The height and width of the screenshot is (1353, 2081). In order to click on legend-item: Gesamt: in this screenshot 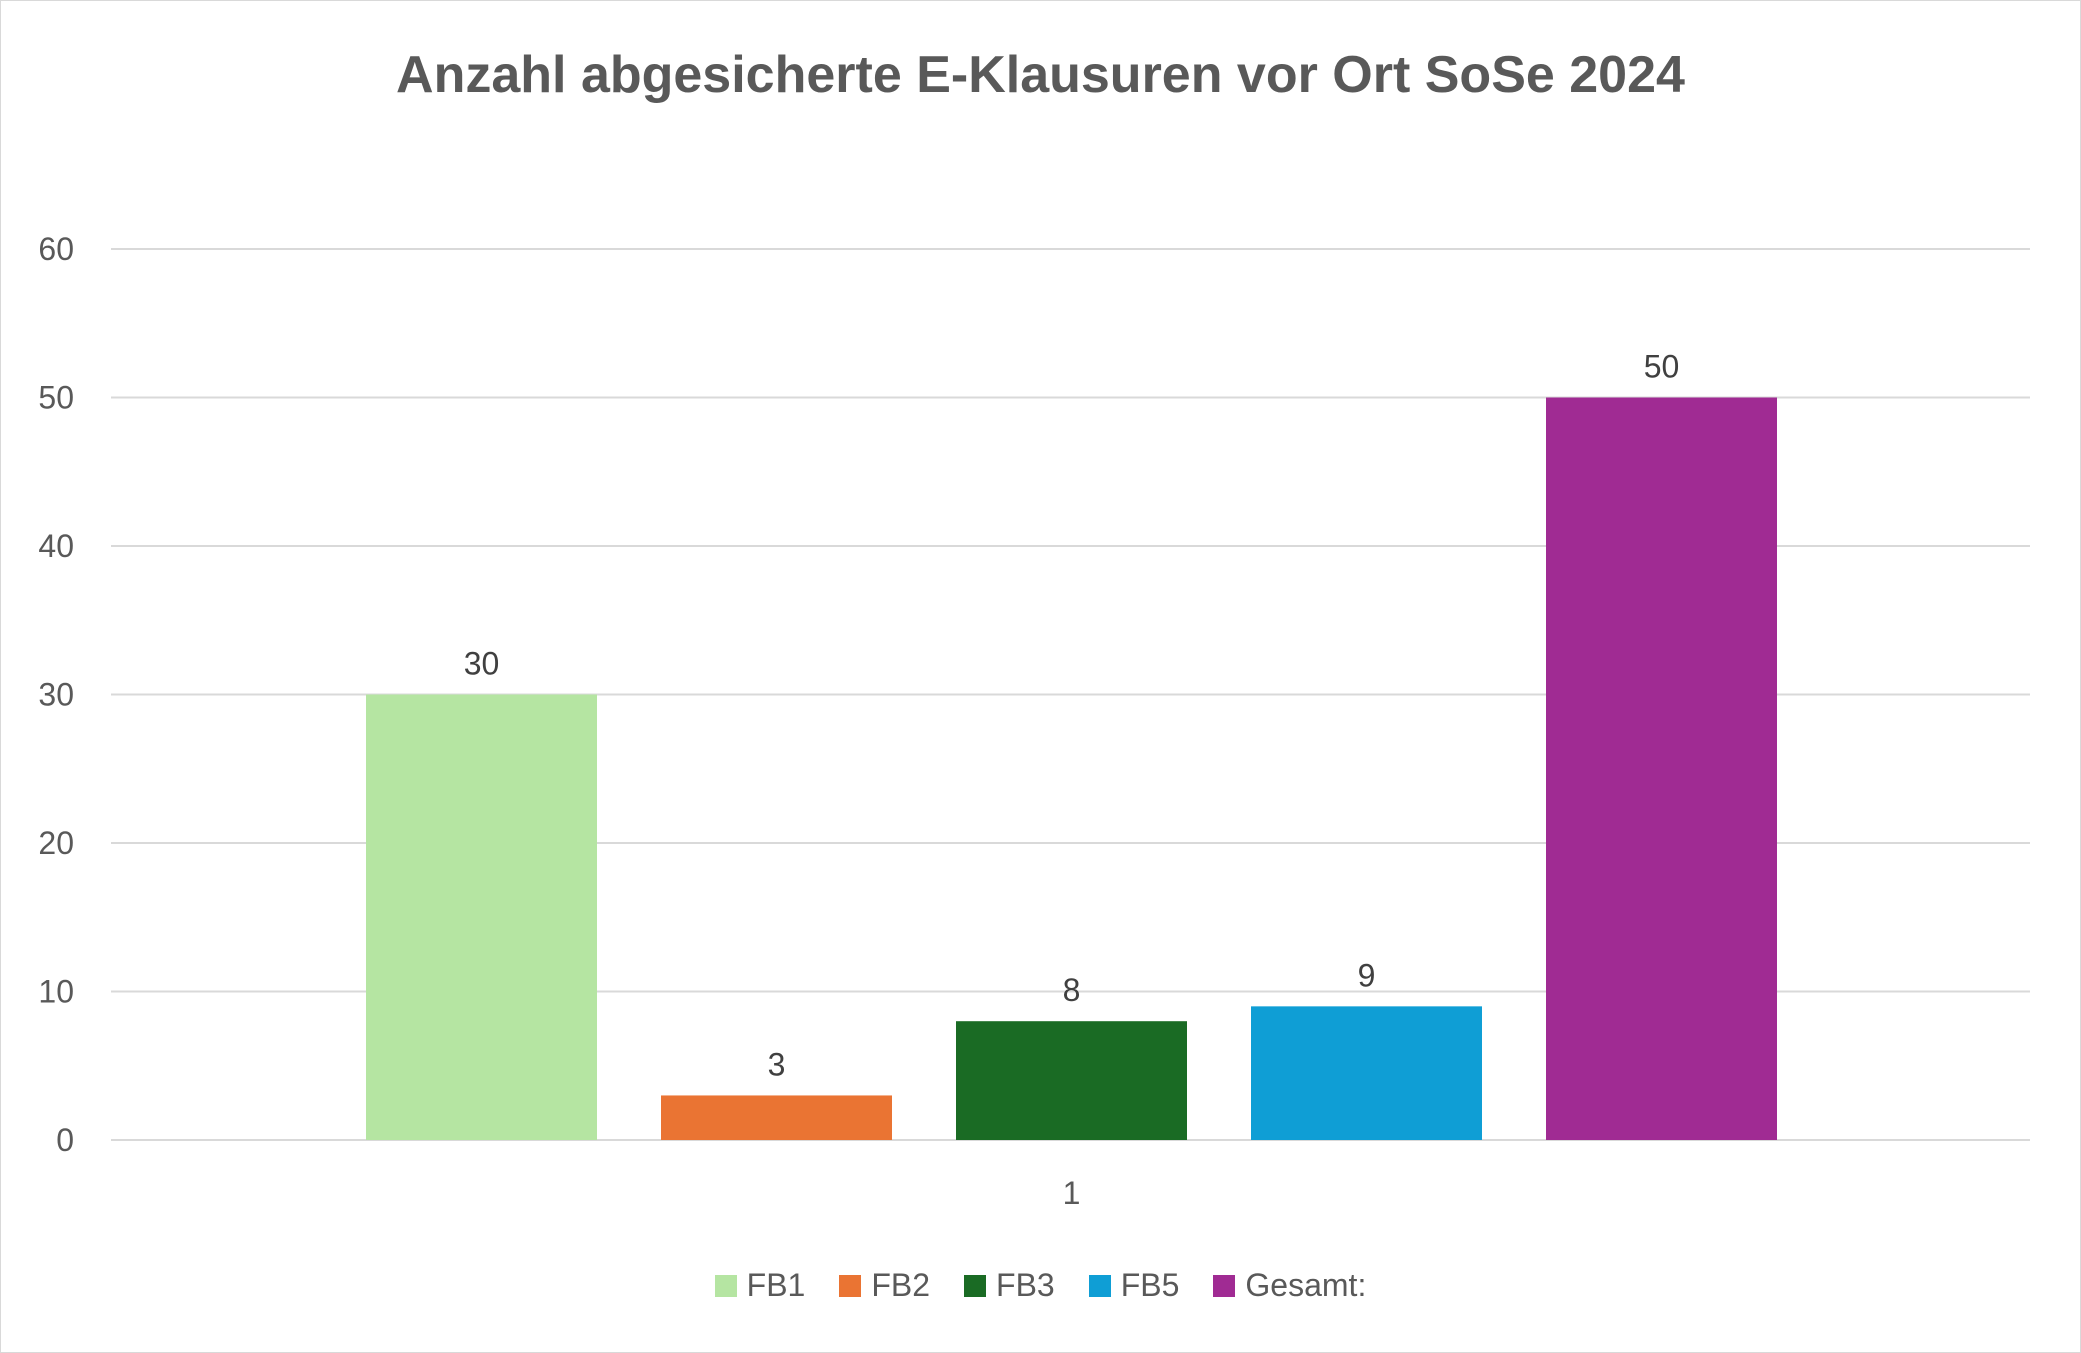, I will do `click(1289, 1285)`.